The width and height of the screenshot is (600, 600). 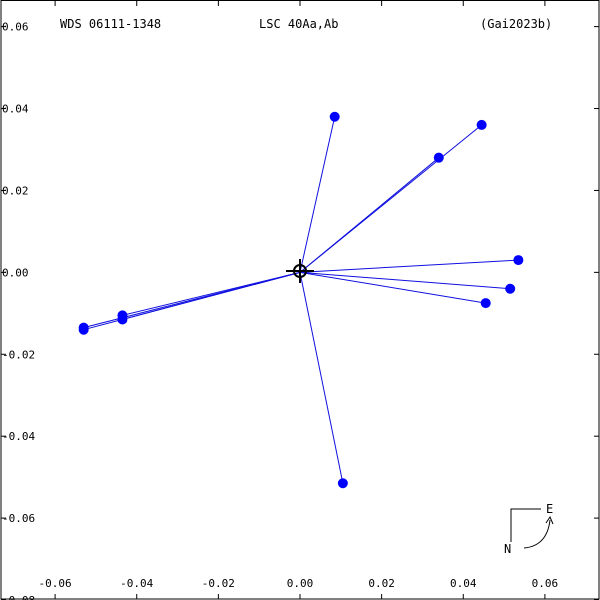 I want to click on compass-arrow-arc-icon, so click(x=537, y=534).